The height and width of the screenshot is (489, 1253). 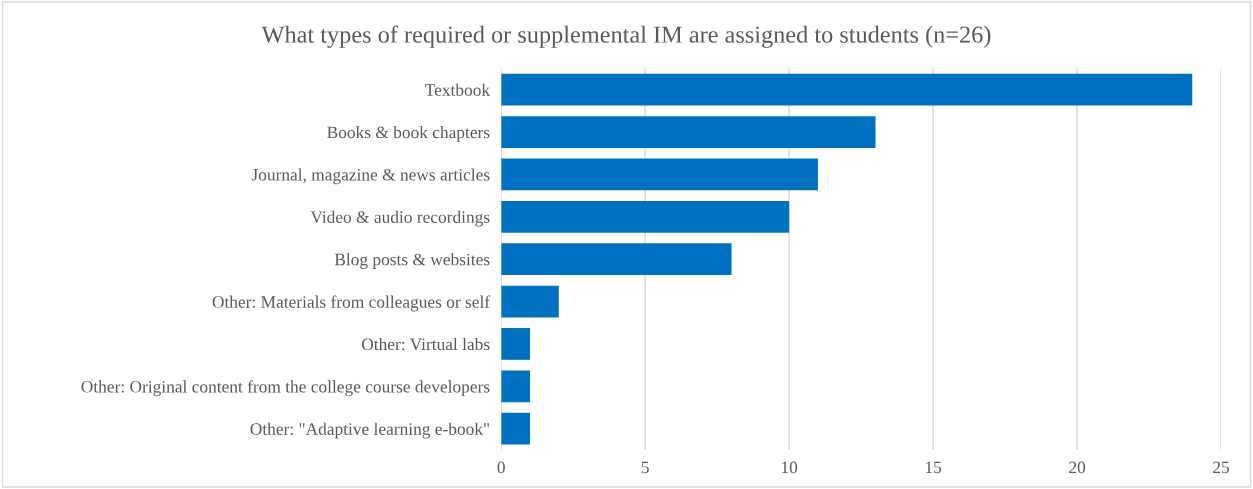 What do you see at coordinates (425, 344) in the screenshot?
I see `y-tick-label: Other: Virtual labs` at bounding box center [425, 344].